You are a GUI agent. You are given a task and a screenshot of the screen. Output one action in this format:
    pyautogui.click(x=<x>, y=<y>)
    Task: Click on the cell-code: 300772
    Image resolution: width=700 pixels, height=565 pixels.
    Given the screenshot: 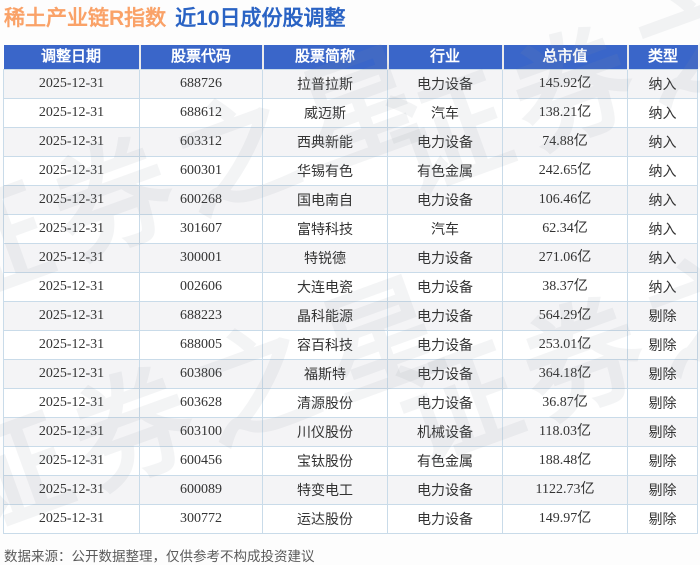 What is the action you would take?
    pyautogui.click(x=201, y=519)
    